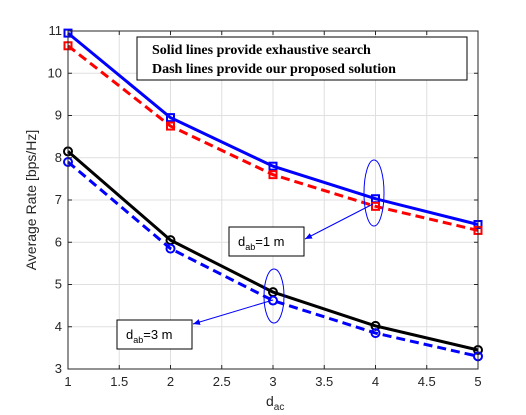  What do you see at coordinates (55, 72) in the screenshot?
I see `y-tick-label: 10` at bounding box center [55, 72].